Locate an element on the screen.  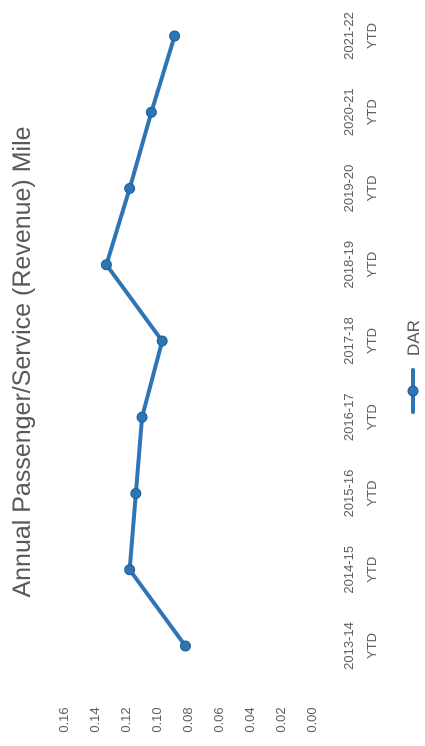
x-tick-label: 2014-15 is located at coordinates (348, 570).